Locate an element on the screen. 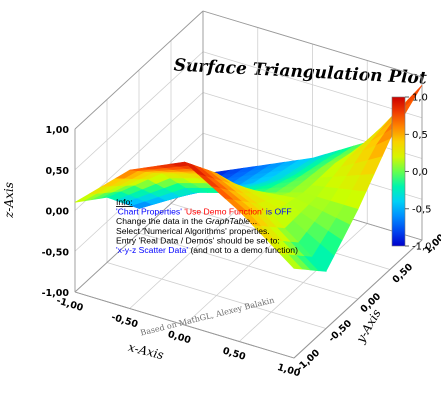 This screenshot has height=400, width=441. x-axis-ticks: -1,00-0,500,000,501,00 is located at coordinates (178, 337).